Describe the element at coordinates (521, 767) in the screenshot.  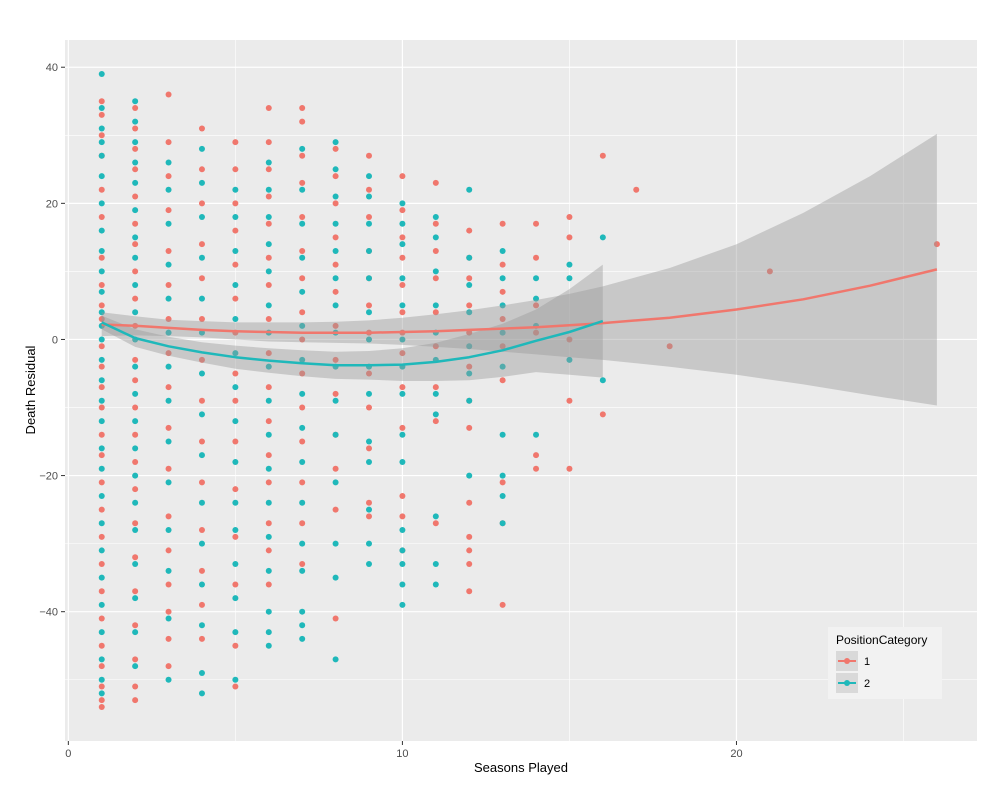
I see `x-axis-title: Seasons Played` at that location.